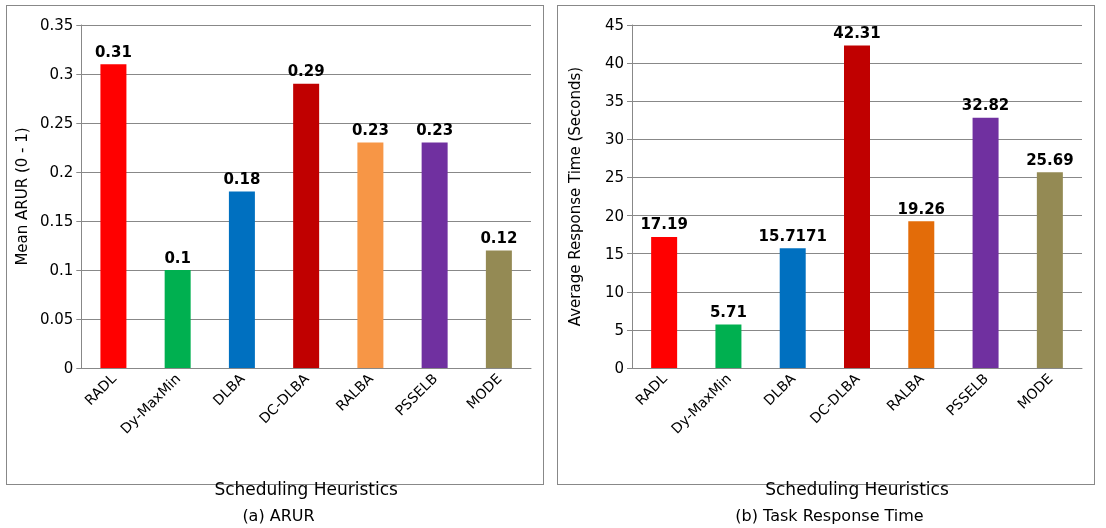 Image resolution: width=1106 pixels, height=528 pixels. What do you see at coordinates (614, 25) in the screenshot?
I see `y-tick-label: 45` at bounding box center [614, 25].